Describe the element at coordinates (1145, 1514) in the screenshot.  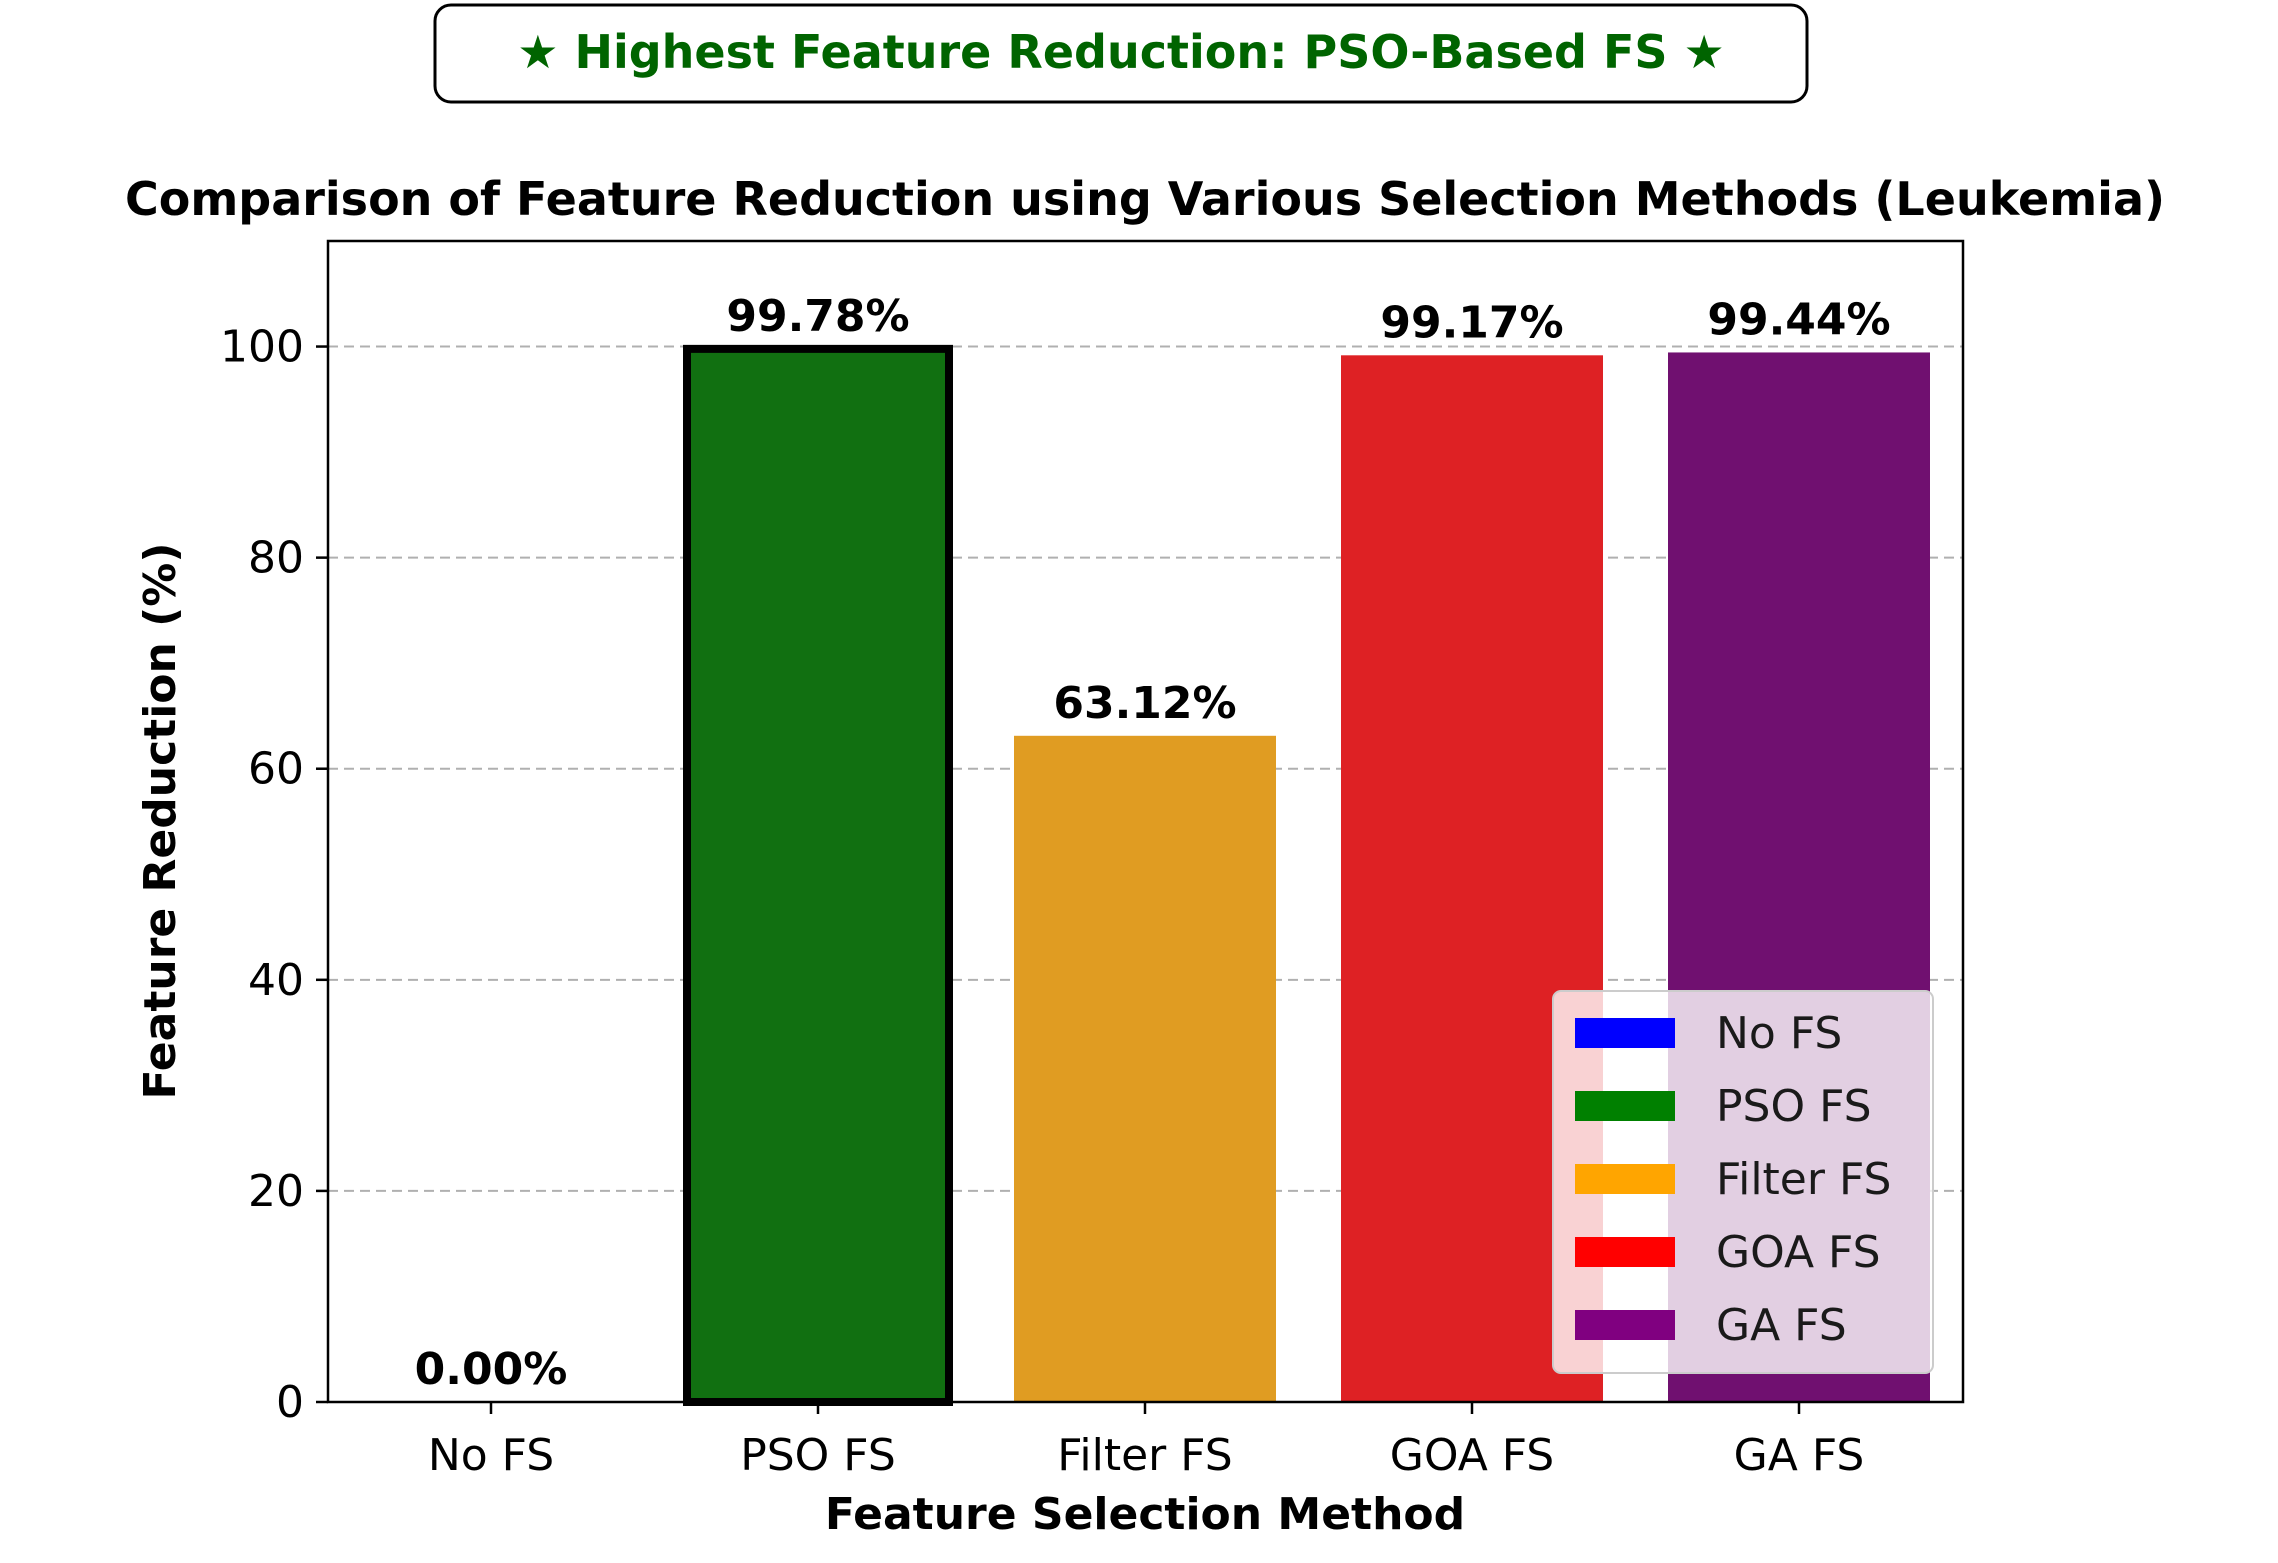
I see `x-axis-label: Feature Selection Method` at that location.